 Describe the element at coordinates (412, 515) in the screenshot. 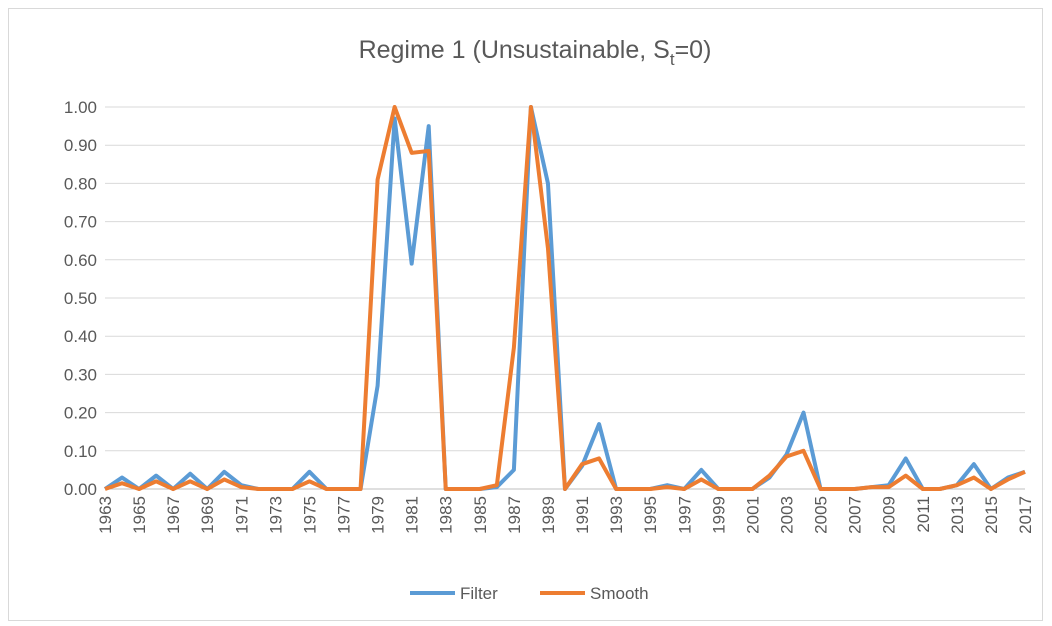

I see `x-tick-label: 1981` at that location.